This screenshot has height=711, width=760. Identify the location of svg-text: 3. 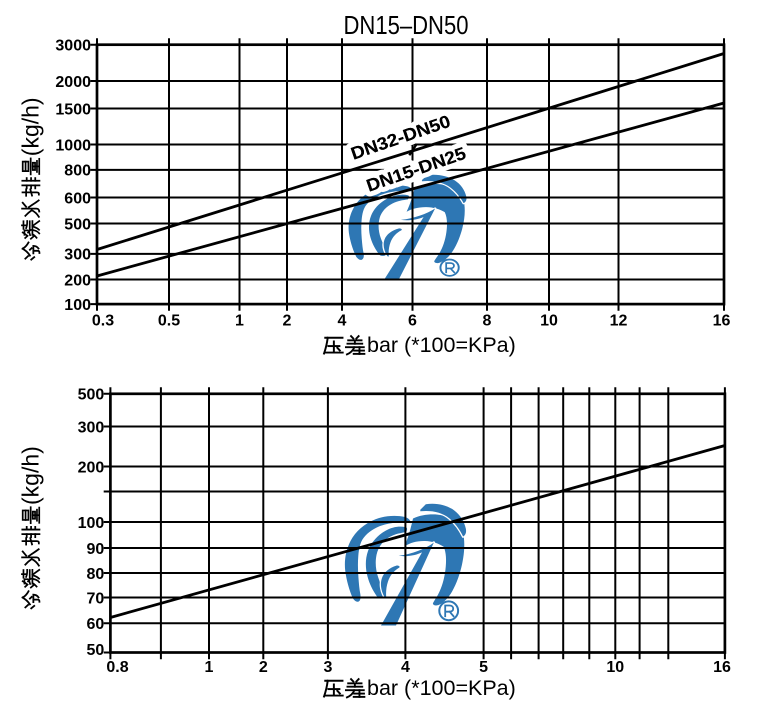
(327, 667).